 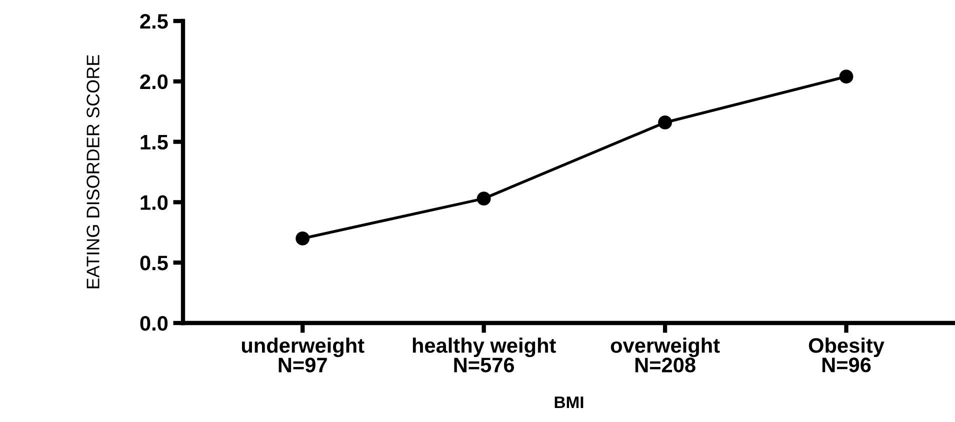 What do you see at coordinates (93, 171) in the screenshot?
I see `y-axis-title: EATING DISORDER SCORE` at bounding box center [93, 171].